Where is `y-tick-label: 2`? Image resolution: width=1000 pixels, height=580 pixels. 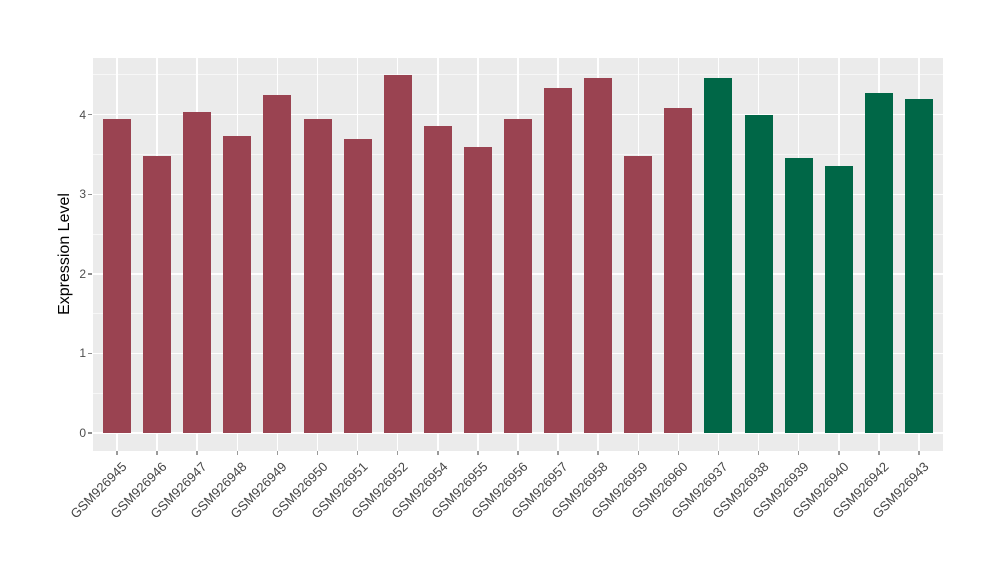
y-tick-label: 2 is located at coordinates (82, 273).